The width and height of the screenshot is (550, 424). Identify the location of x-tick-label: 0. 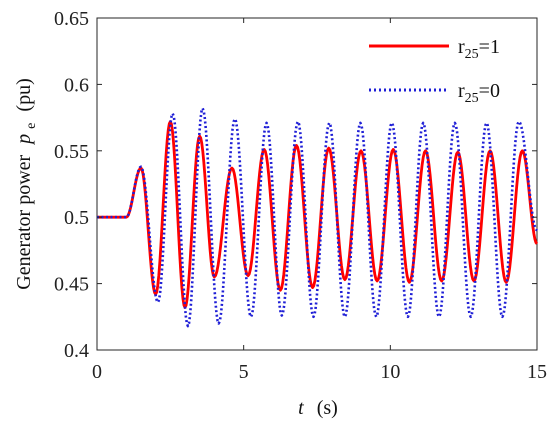
(97, 372).